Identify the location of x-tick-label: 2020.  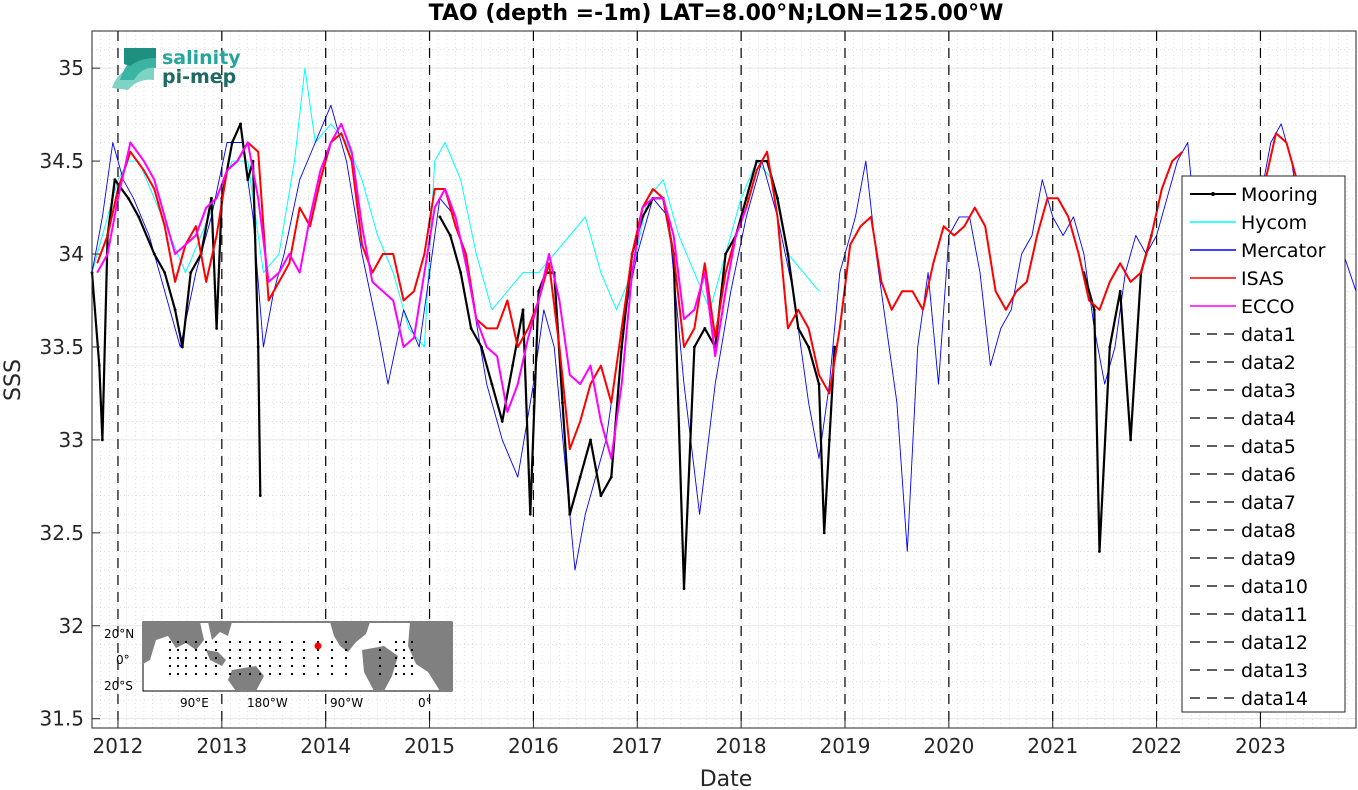
(948, 746).